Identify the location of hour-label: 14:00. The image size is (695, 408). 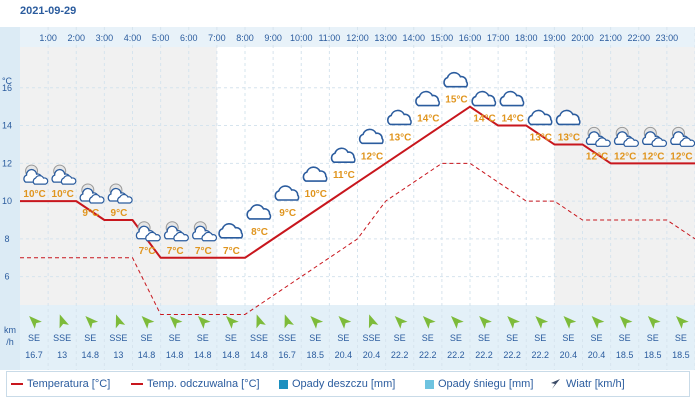
(413, 38).